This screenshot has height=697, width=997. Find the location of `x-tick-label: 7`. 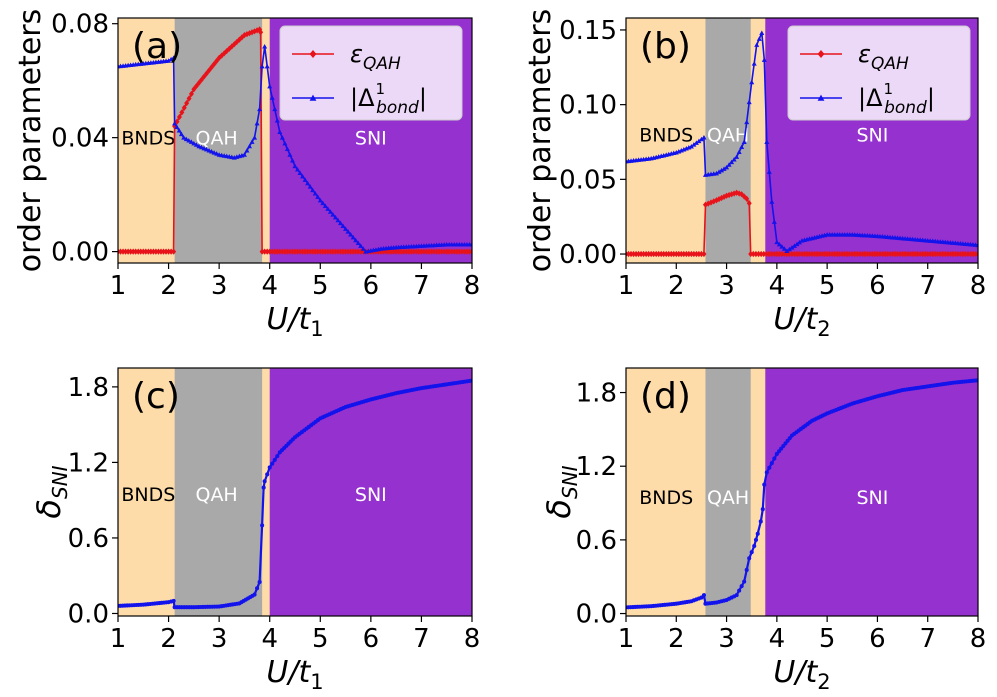

x-tick-label: 7 is located at coordinates (927, 639).